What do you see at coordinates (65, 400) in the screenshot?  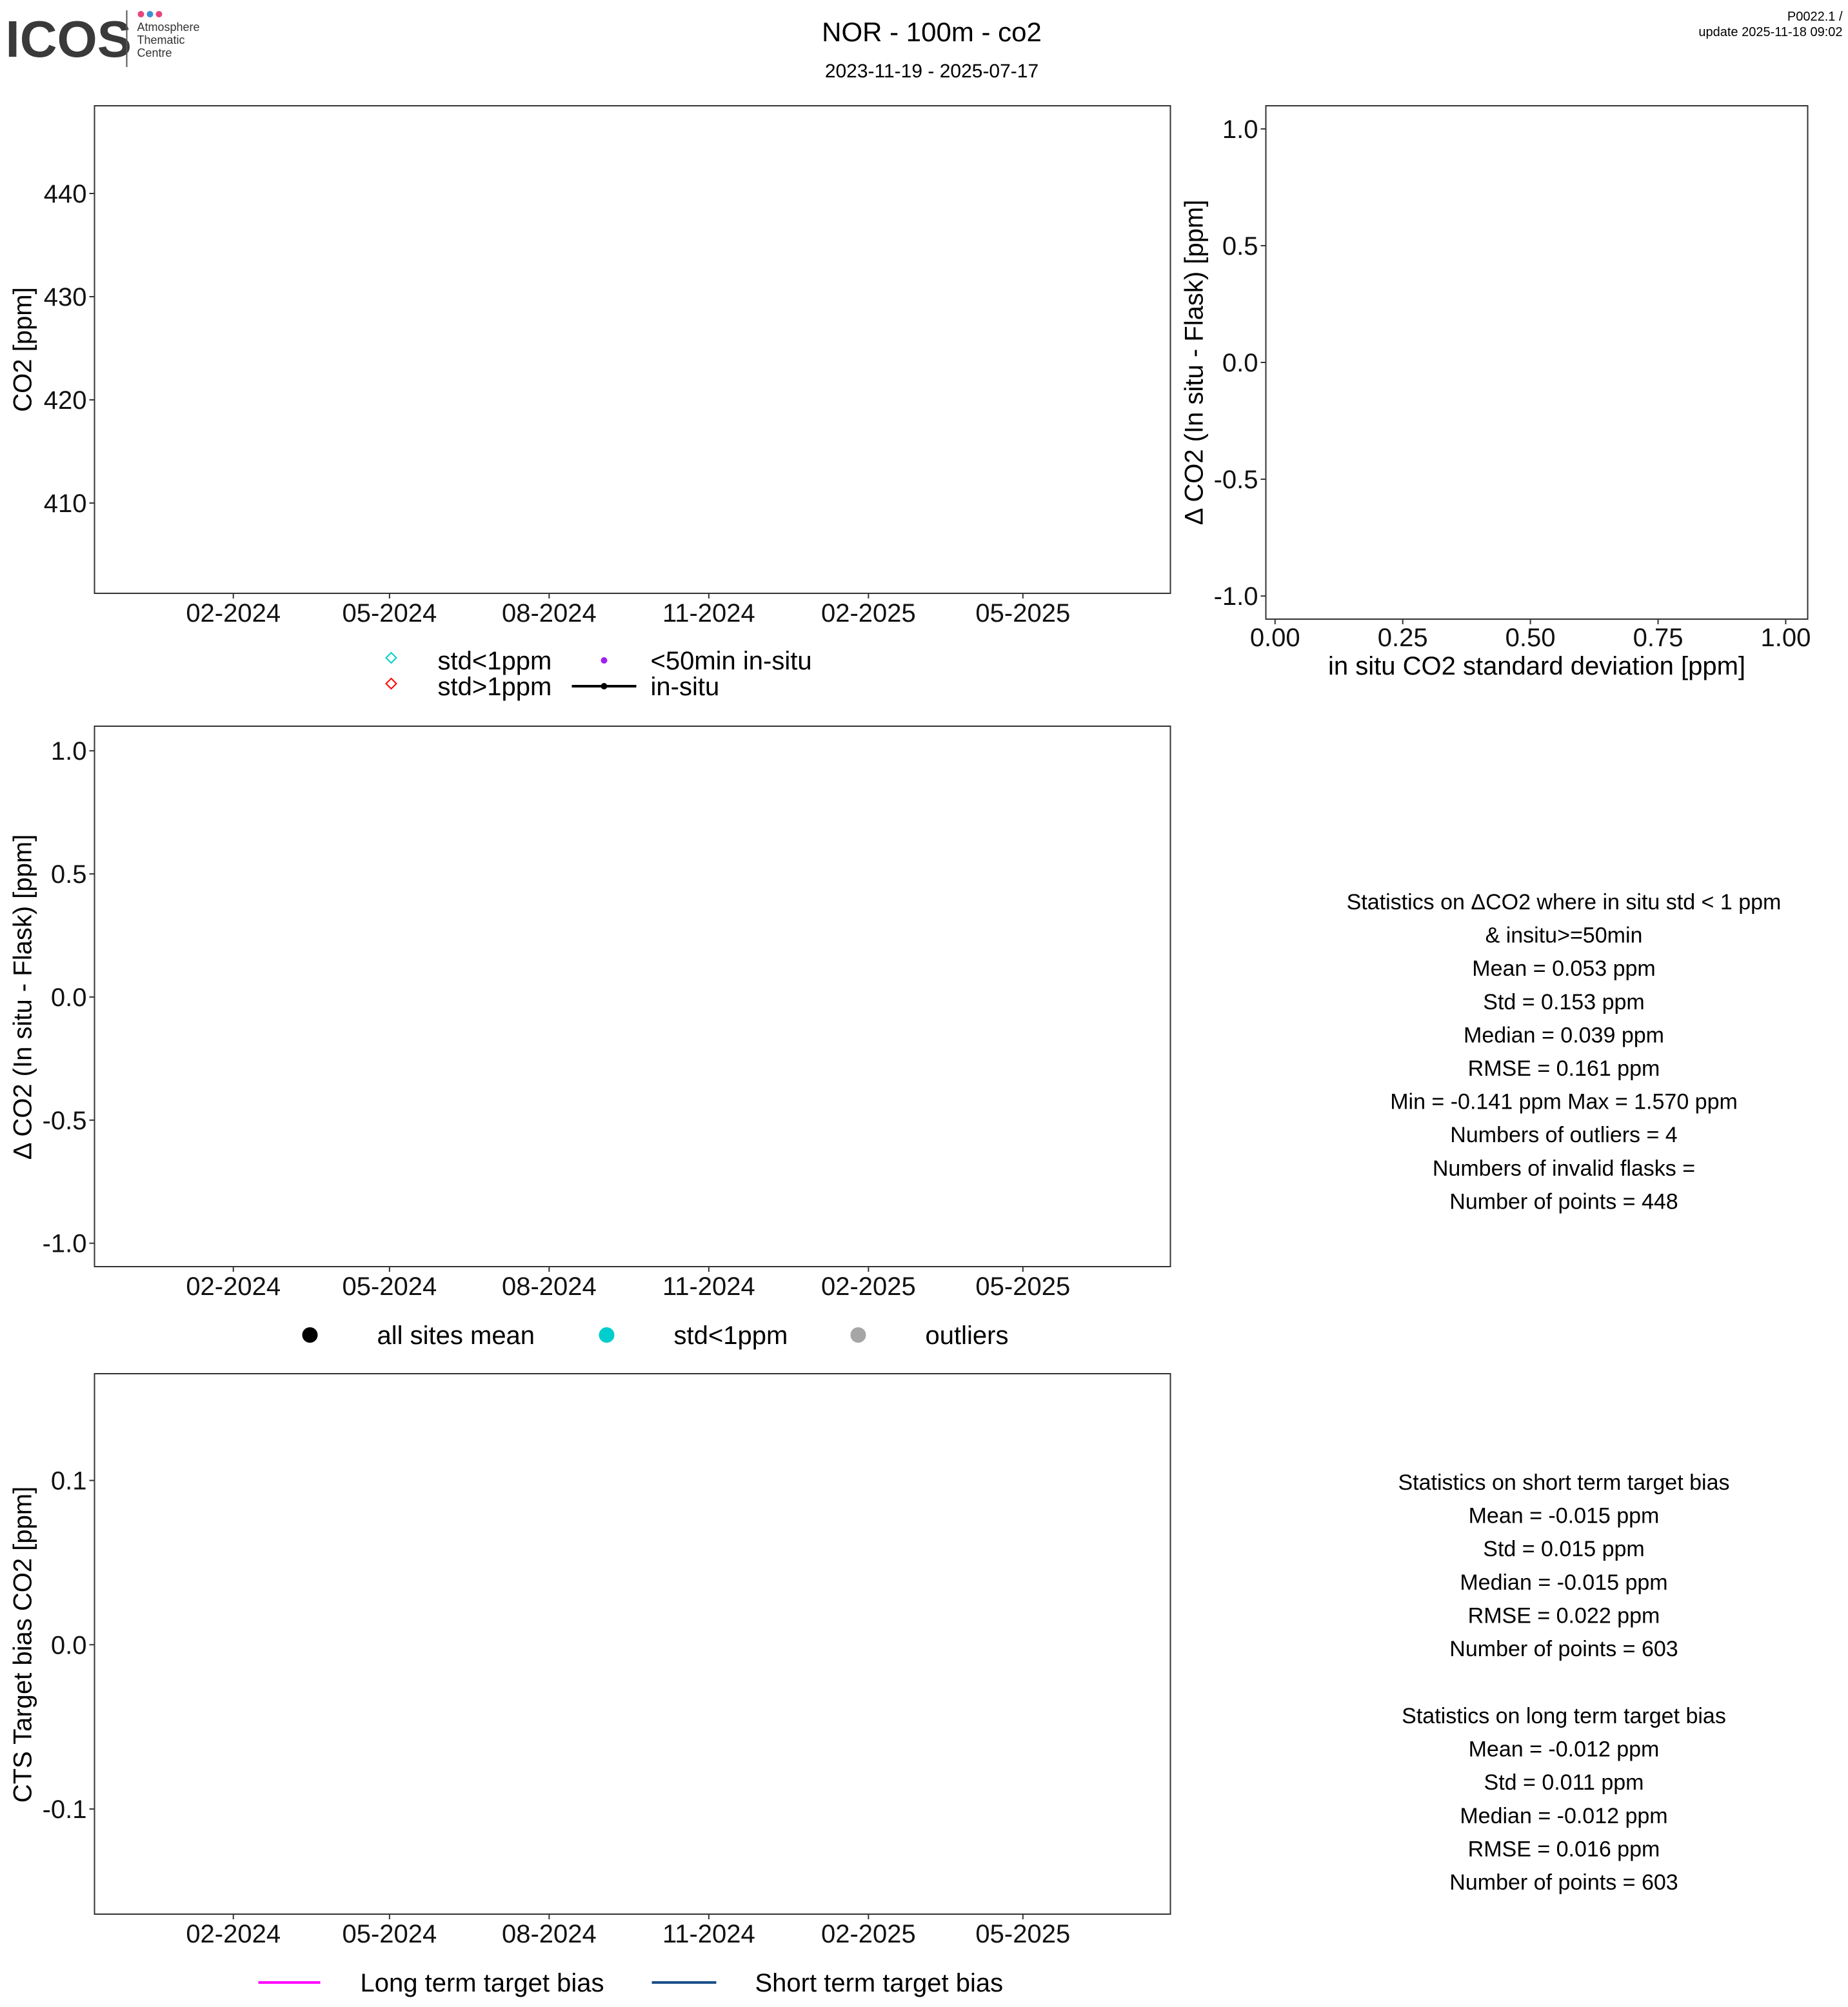 I see `y-tick-label: 420` at bounding box center [65, 400].